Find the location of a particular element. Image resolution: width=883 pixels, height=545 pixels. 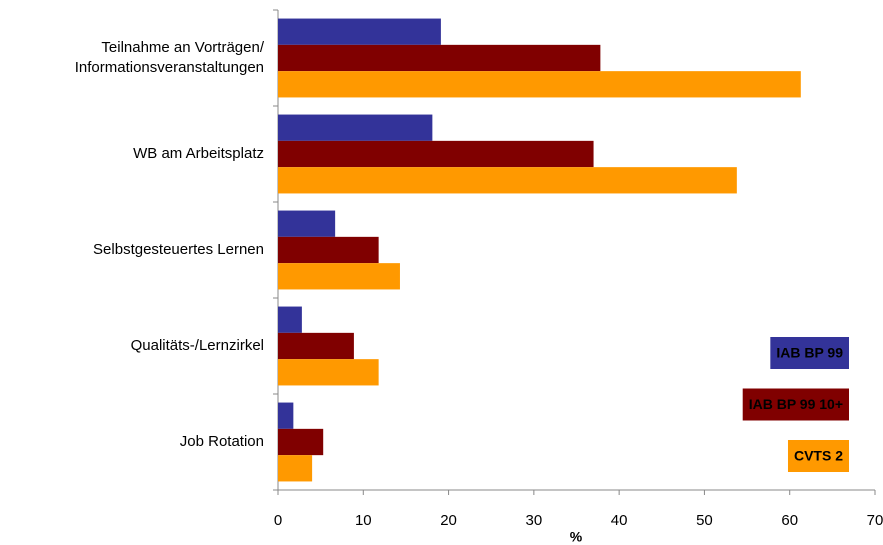

legend-item: IAB BP 99 10+ is located at coordinates (795, 404).